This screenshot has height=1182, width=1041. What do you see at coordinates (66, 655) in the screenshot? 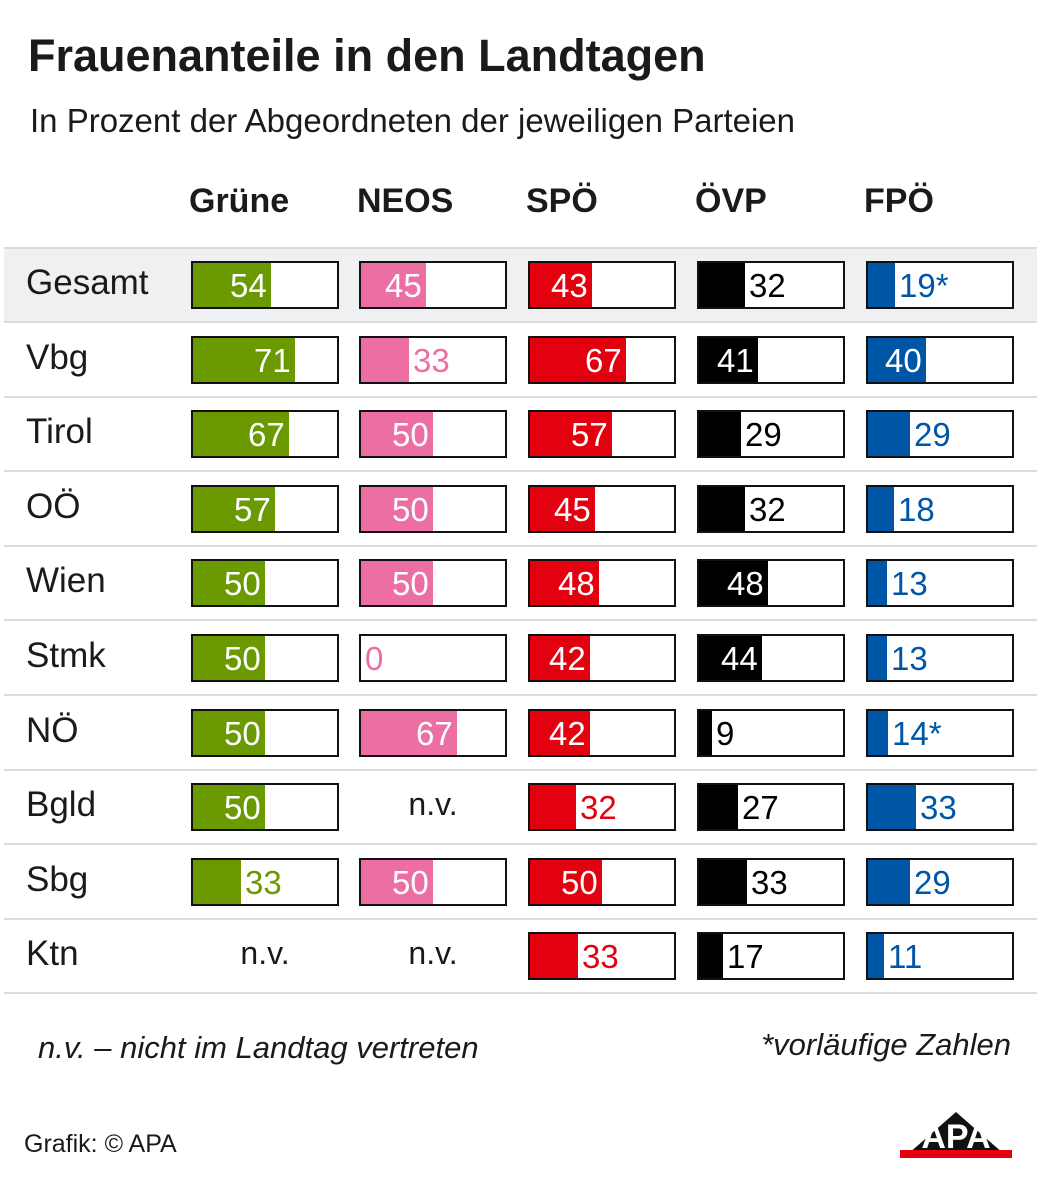
I see `row-label: Stmk` at bounding box center [66, 655].